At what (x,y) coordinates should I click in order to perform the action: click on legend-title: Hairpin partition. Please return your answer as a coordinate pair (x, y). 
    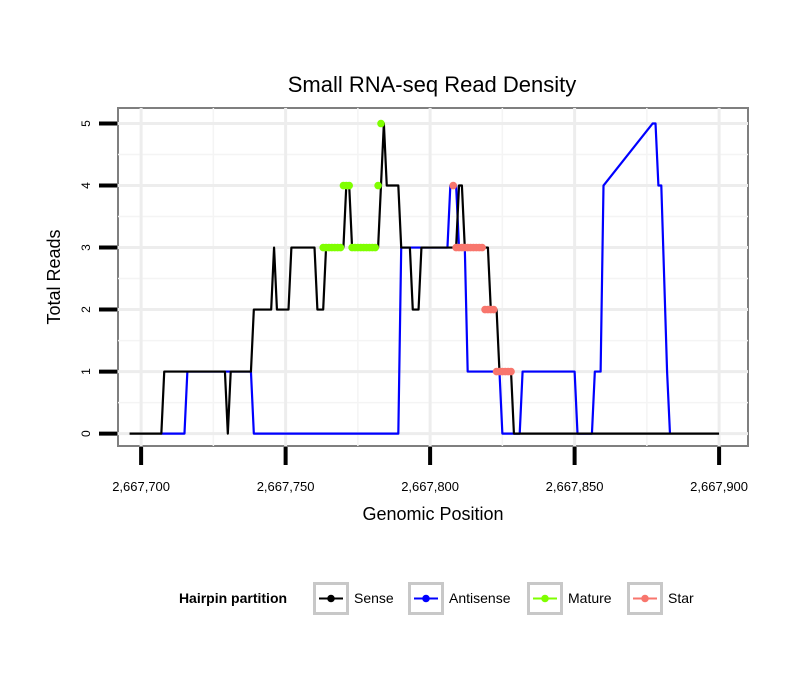
    Looking at the image, I should click on (233, 598).